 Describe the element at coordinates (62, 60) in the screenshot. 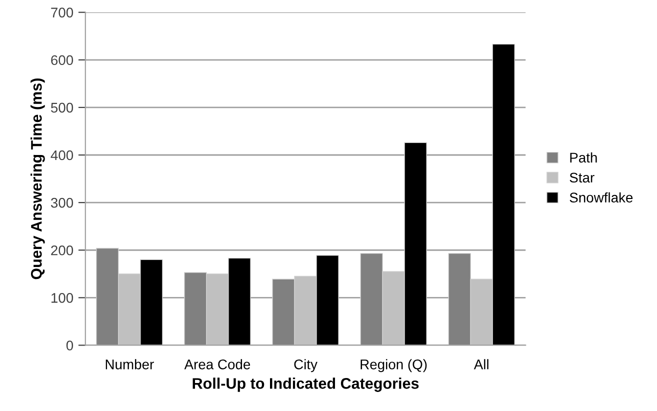

I see `y-tick-label: 600` at that location.